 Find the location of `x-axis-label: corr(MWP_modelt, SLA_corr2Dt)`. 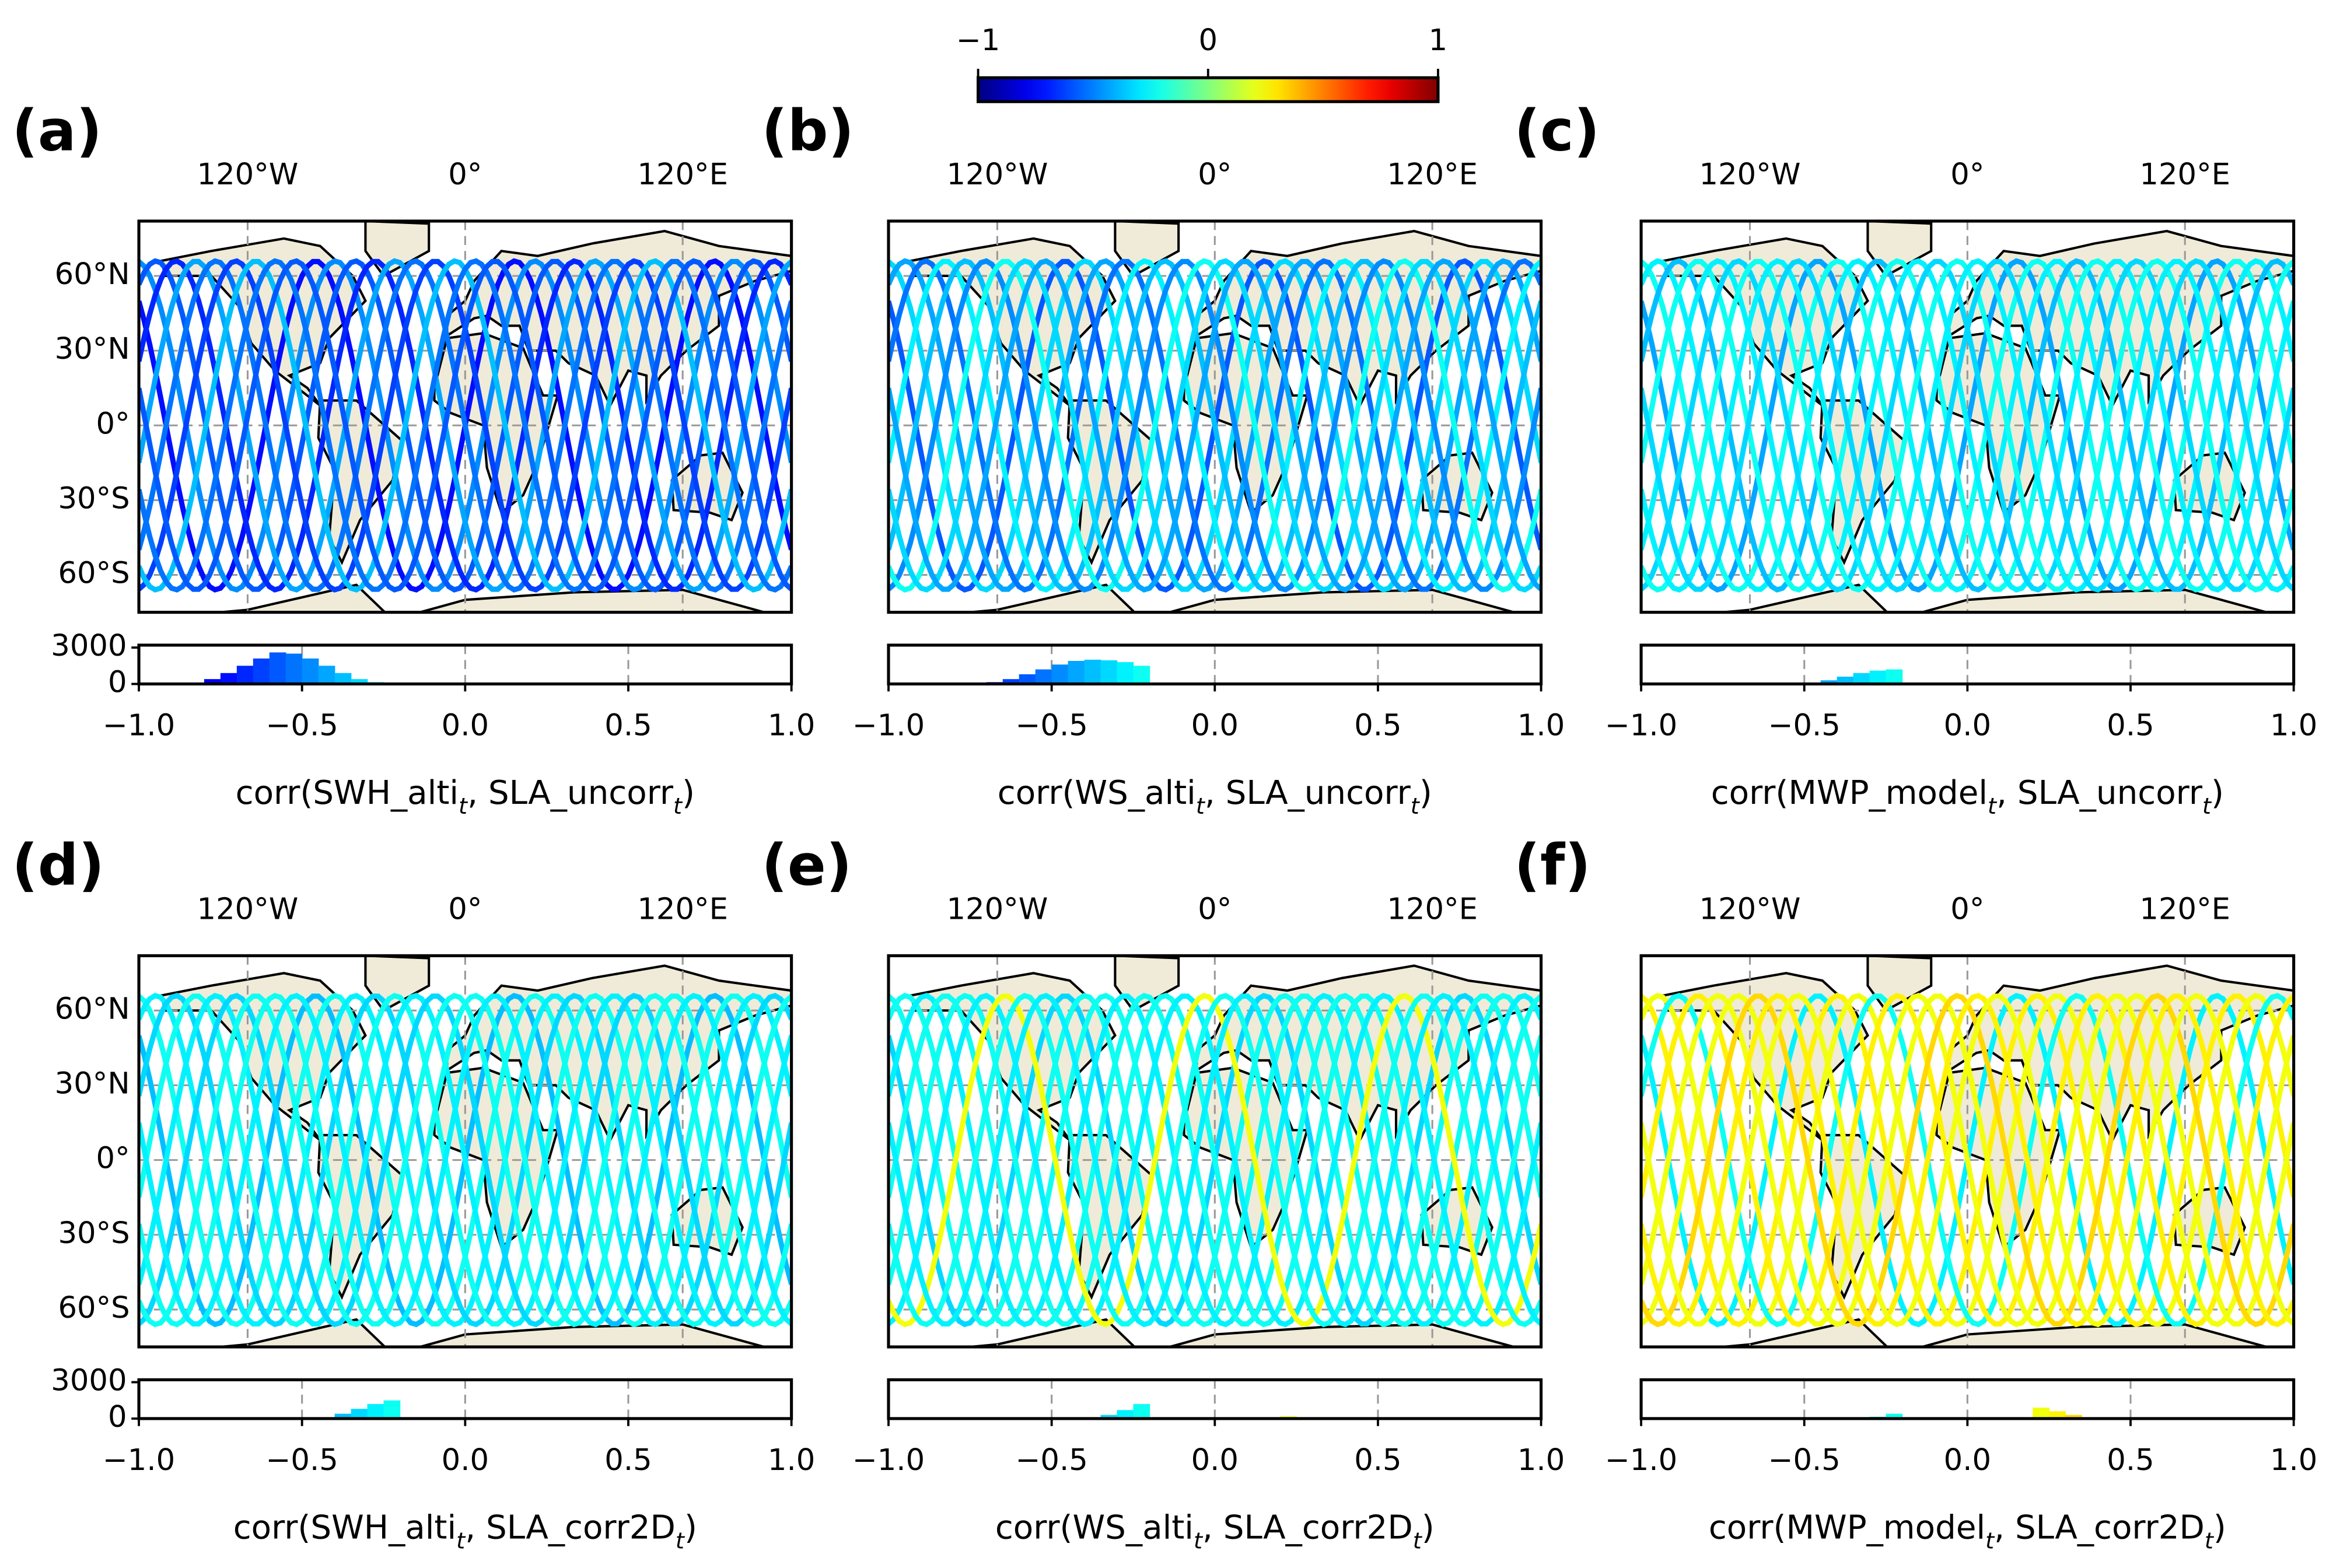

x-axis-label: corr(MWP_modelt, SLA_corr2Dt) is located at coordinates (1967, 1531).